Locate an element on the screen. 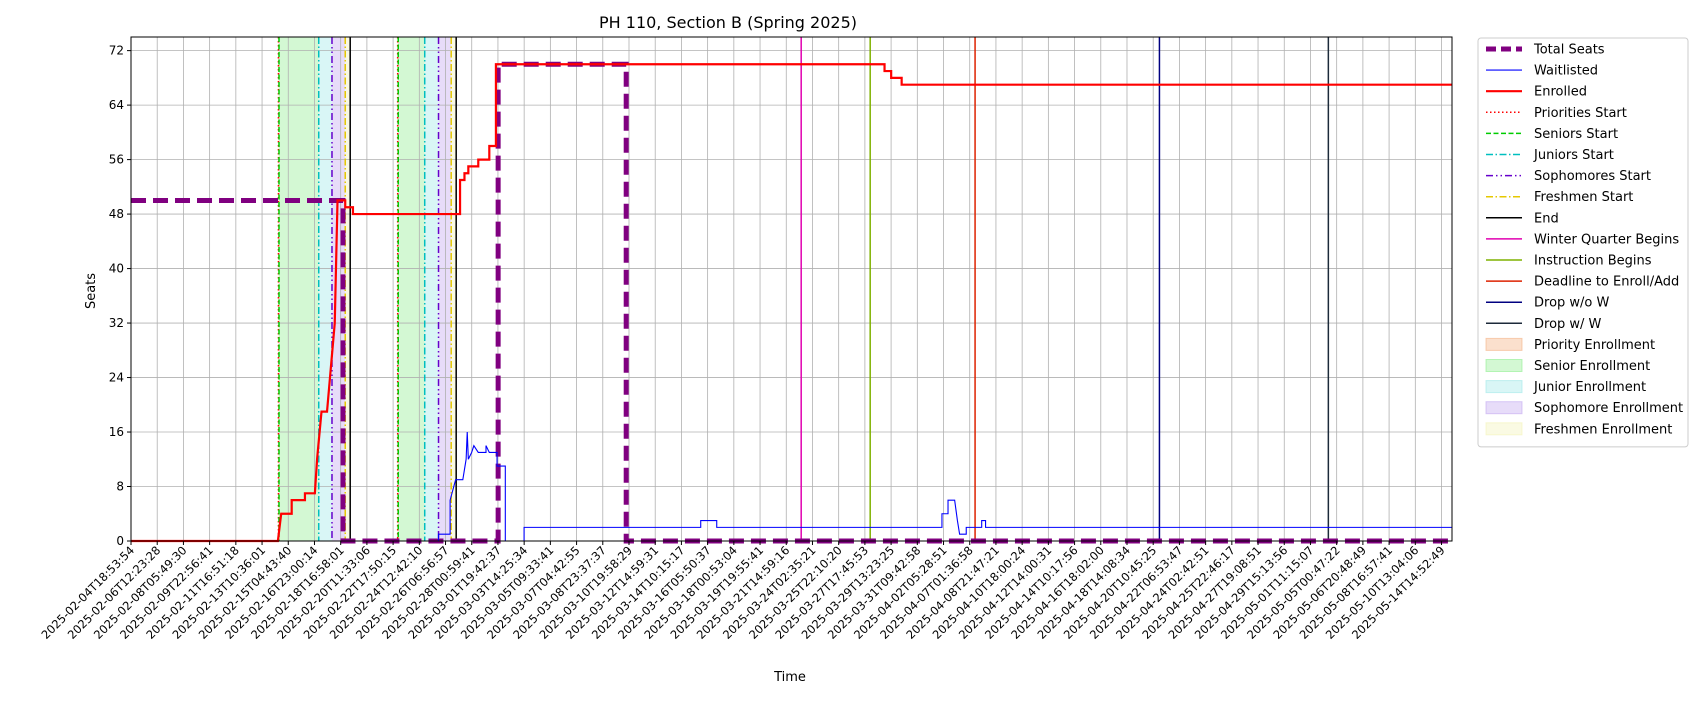  legend-item-sophomores-start: Sophomores Start is located at coordinates (1568, 176).